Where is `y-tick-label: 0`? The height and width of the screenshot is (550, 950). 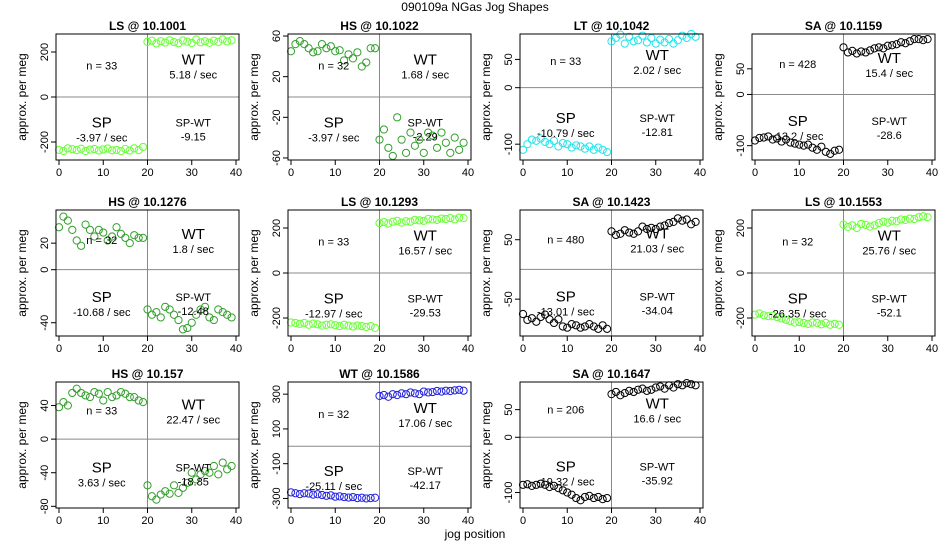 y-tick-label: 0 is located at coordinates (509, 88).